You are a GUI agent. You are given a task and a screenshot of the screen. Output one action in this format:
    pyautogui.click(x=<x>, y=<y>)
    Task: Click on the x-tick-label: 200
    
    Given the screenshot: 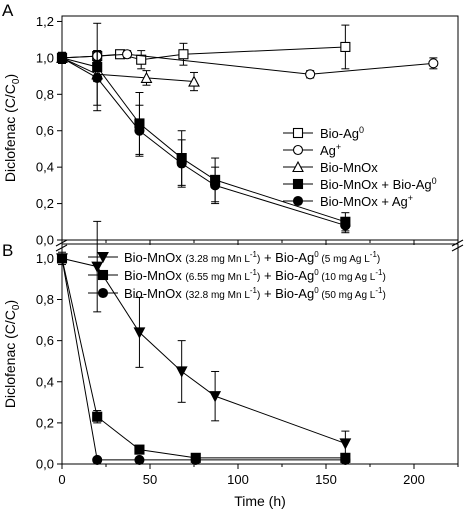 What is the action you would take?
    pyautogui.click(x=414, y=479)
    